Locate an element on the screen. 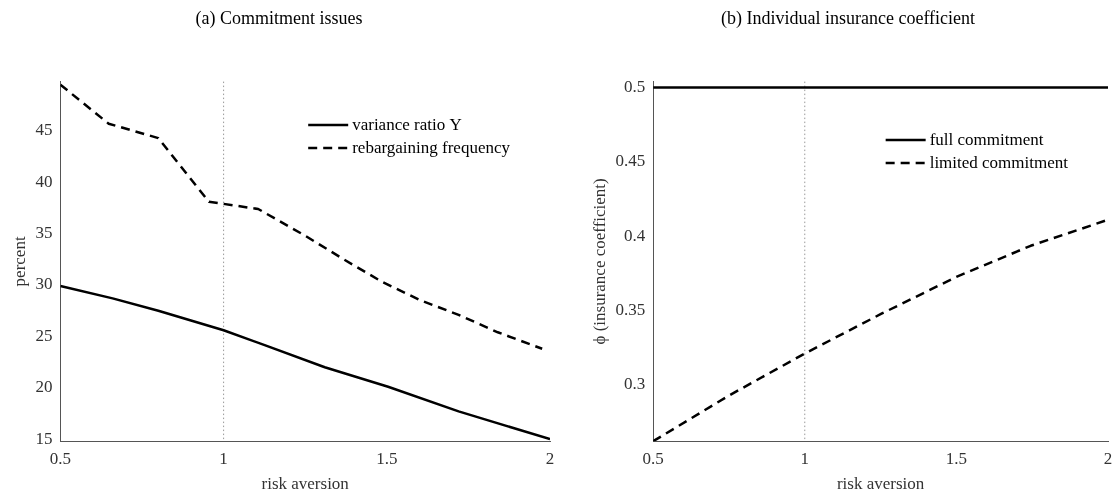  y-tick-label: 20 is located at coordinates (44, 387).